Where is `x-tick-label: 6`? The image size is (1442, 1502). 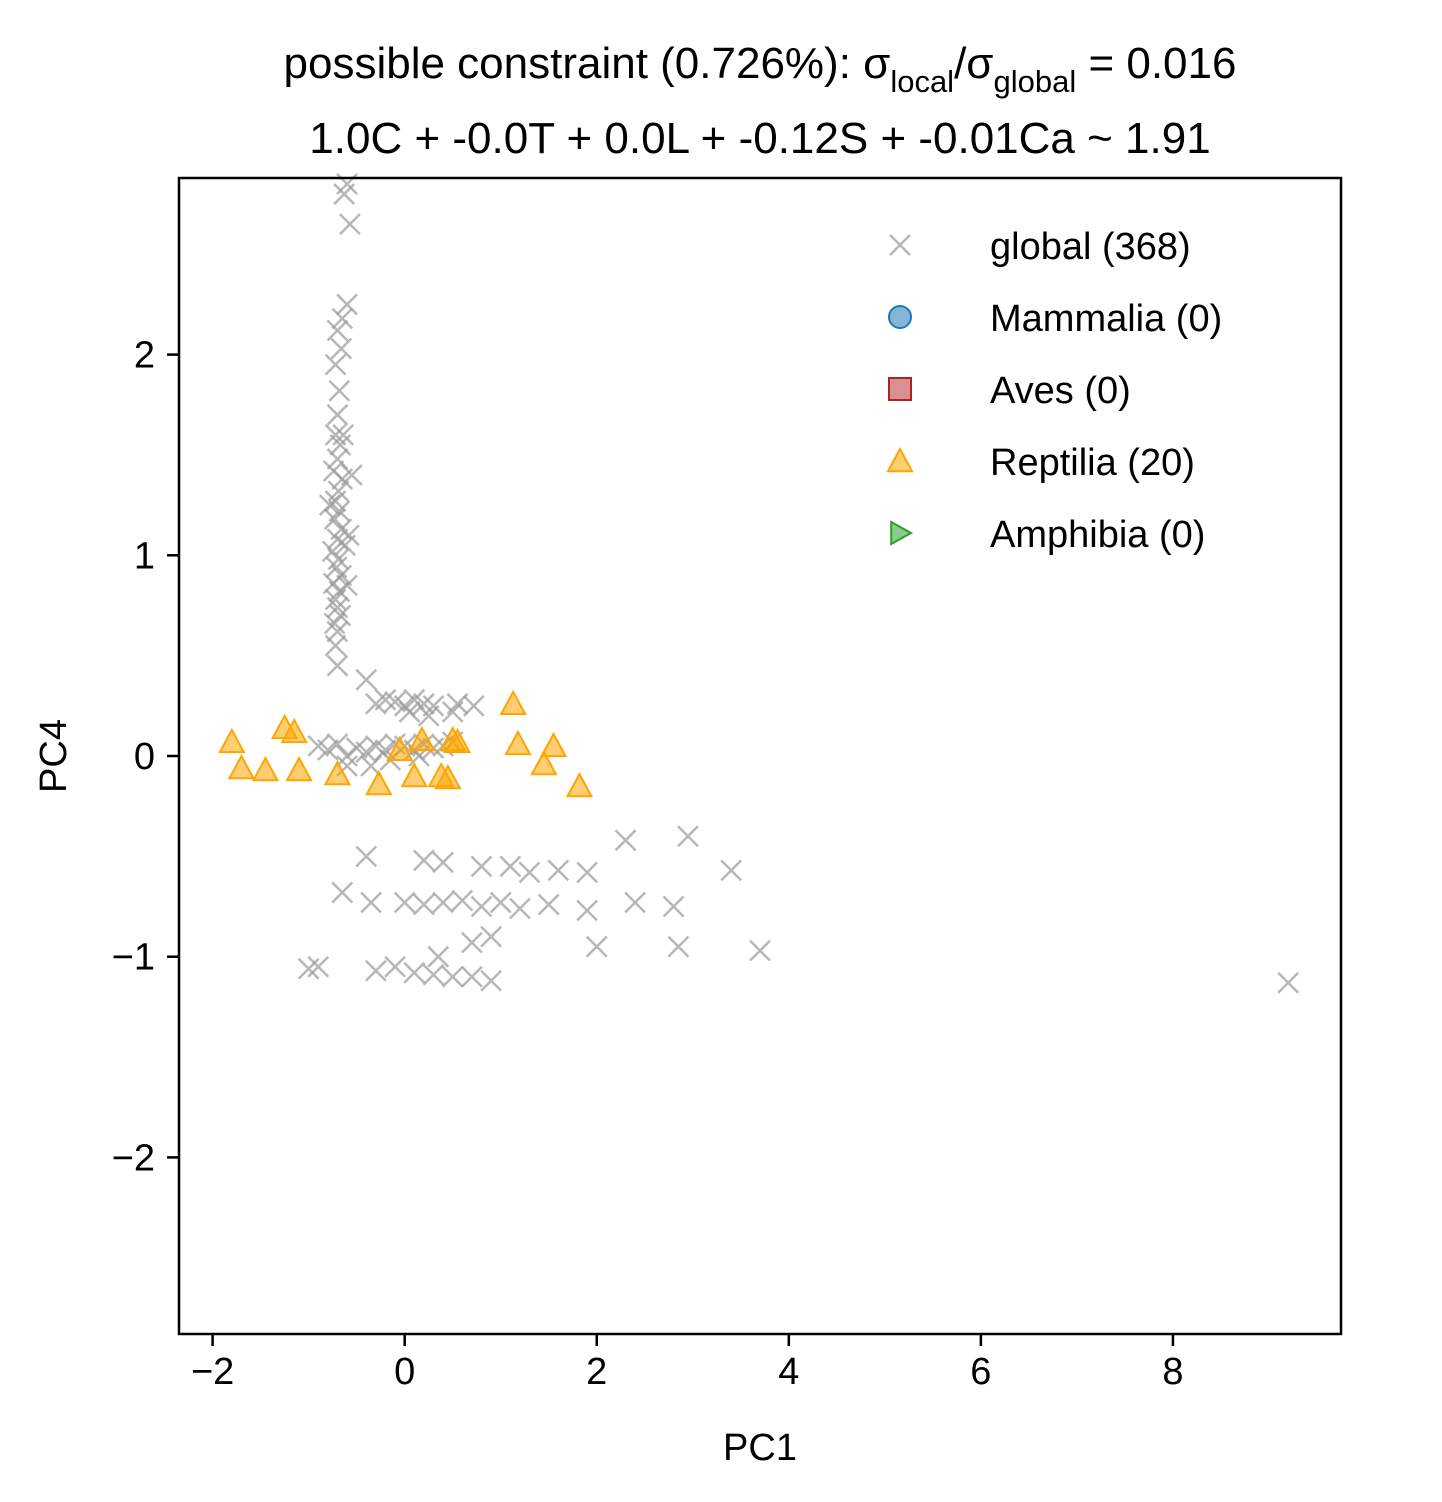 x-tick-label: 6 is located at coordinates (980, 1372).